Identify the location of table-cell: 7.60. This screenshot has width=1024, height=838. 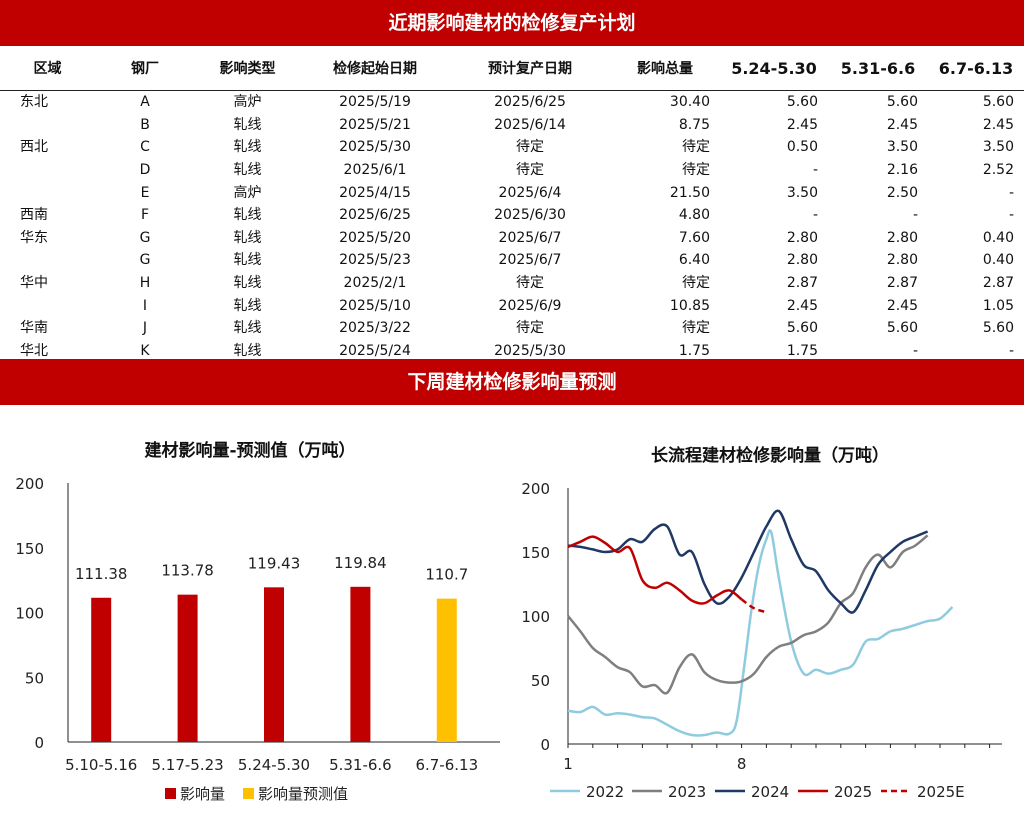
(694, 237).